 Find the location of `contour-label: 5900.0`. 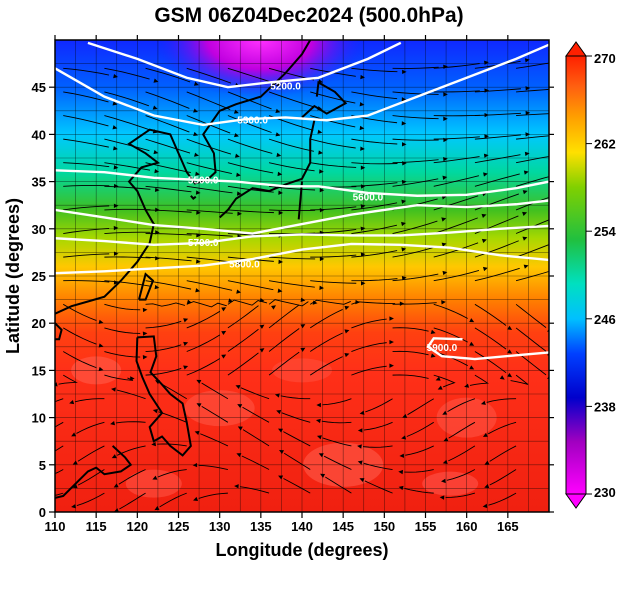

contour-label: 5900.0 is located at coordinates (442, 348).